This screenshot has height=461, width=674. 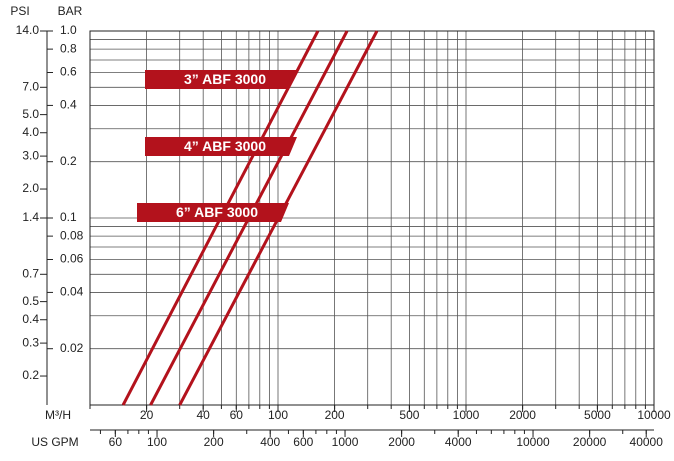 I want to click on y2-tick-label: 4.0, so click(x=30, y=132).